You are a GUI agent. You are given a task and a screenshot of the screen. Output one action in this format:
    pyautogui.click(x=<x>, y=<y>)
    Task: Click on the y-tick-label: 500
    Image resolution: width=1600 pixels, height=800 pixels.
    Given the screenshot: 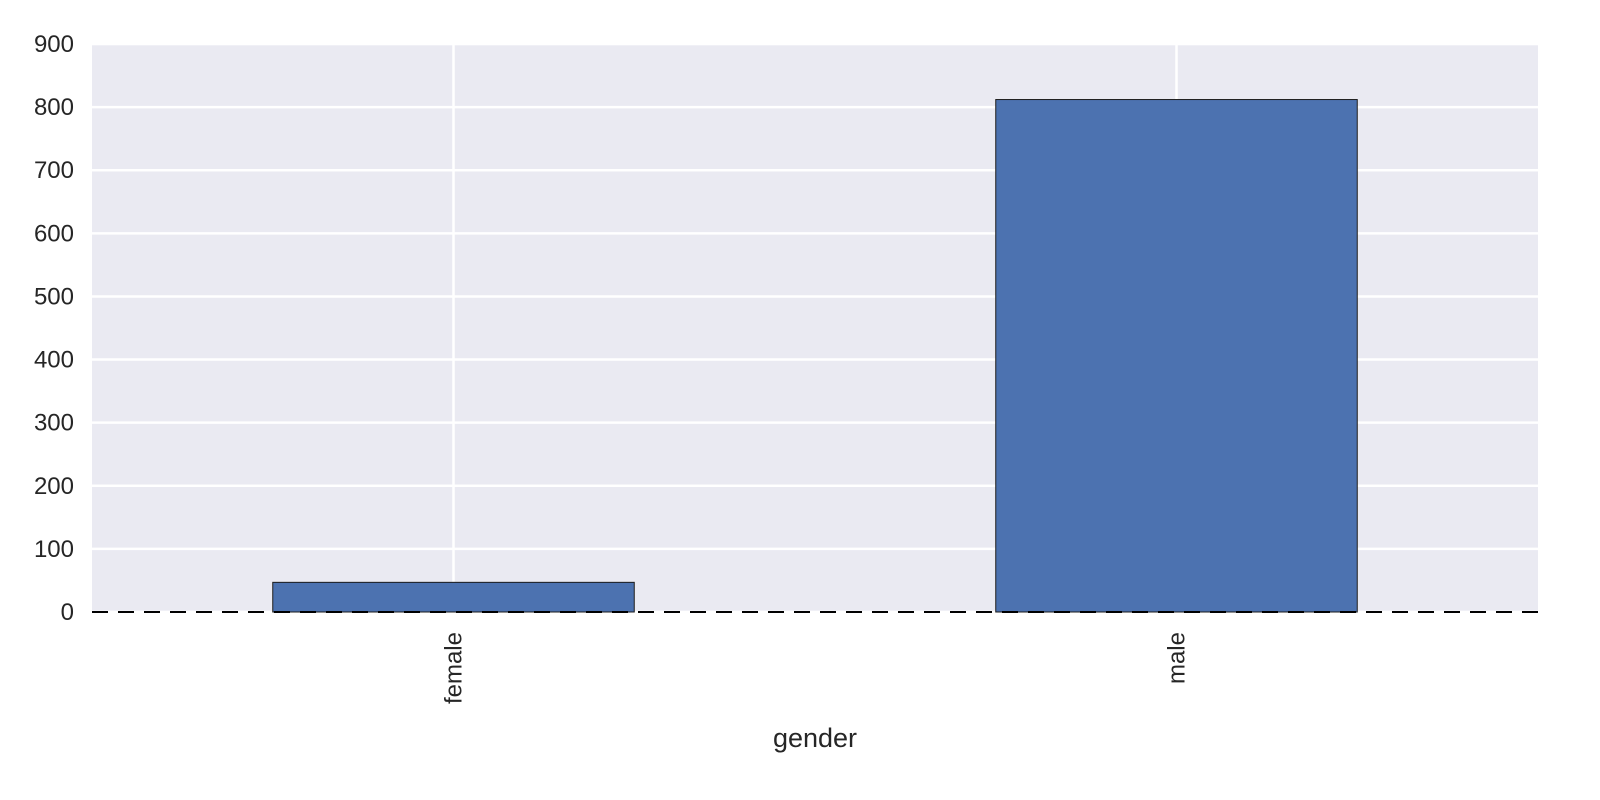 What is the action you would take?
    pyautogui.click(x=54, y=296)
    